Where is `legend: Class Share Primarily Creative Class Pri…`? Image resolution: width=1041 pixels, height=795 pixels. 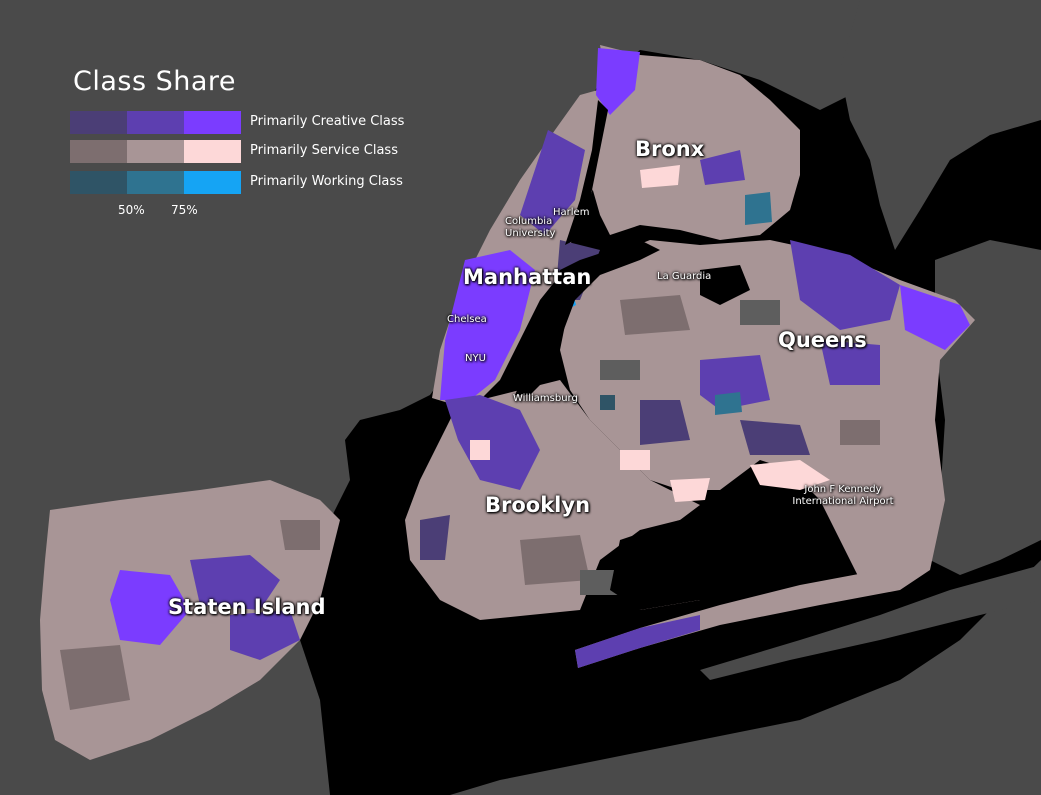
legend: Class Share Primarily Creative Class Pri… is located at coordinates (250, 151).